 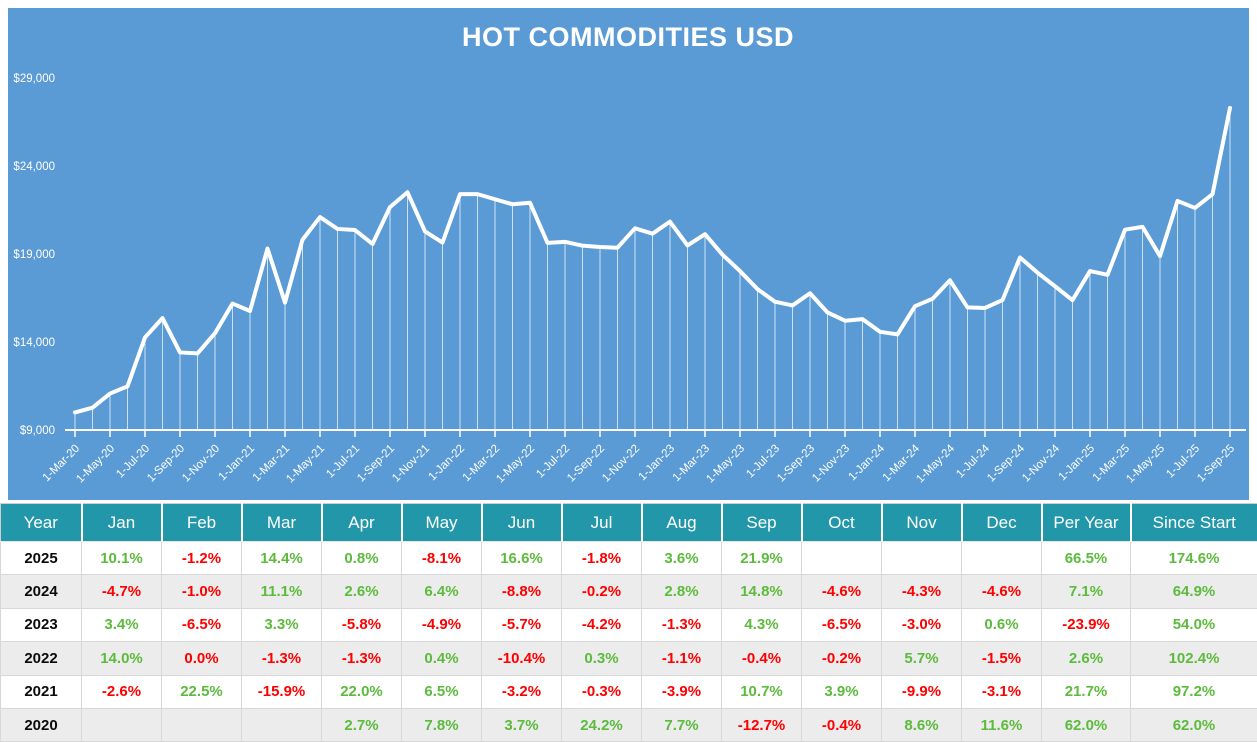 I want to click on return-cell: 6.4%, so click(x=442, y=591).